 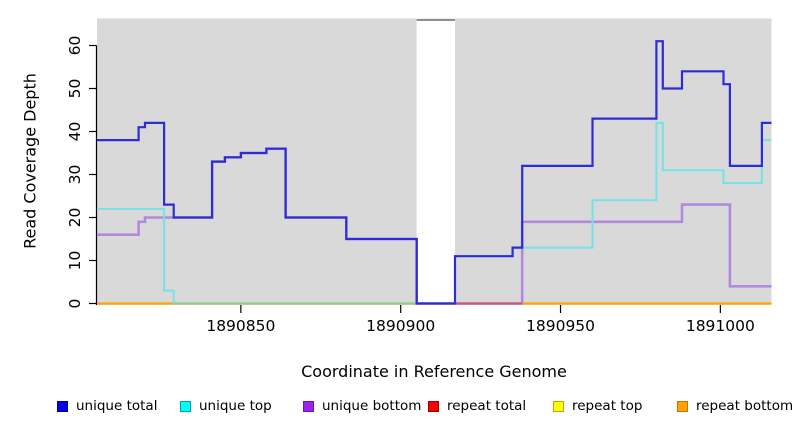 What do you see at coordinates (487, 406) in the screenshot?
I see `legend-label-repeat-total: repeat total` at bounding box center [487, 406].